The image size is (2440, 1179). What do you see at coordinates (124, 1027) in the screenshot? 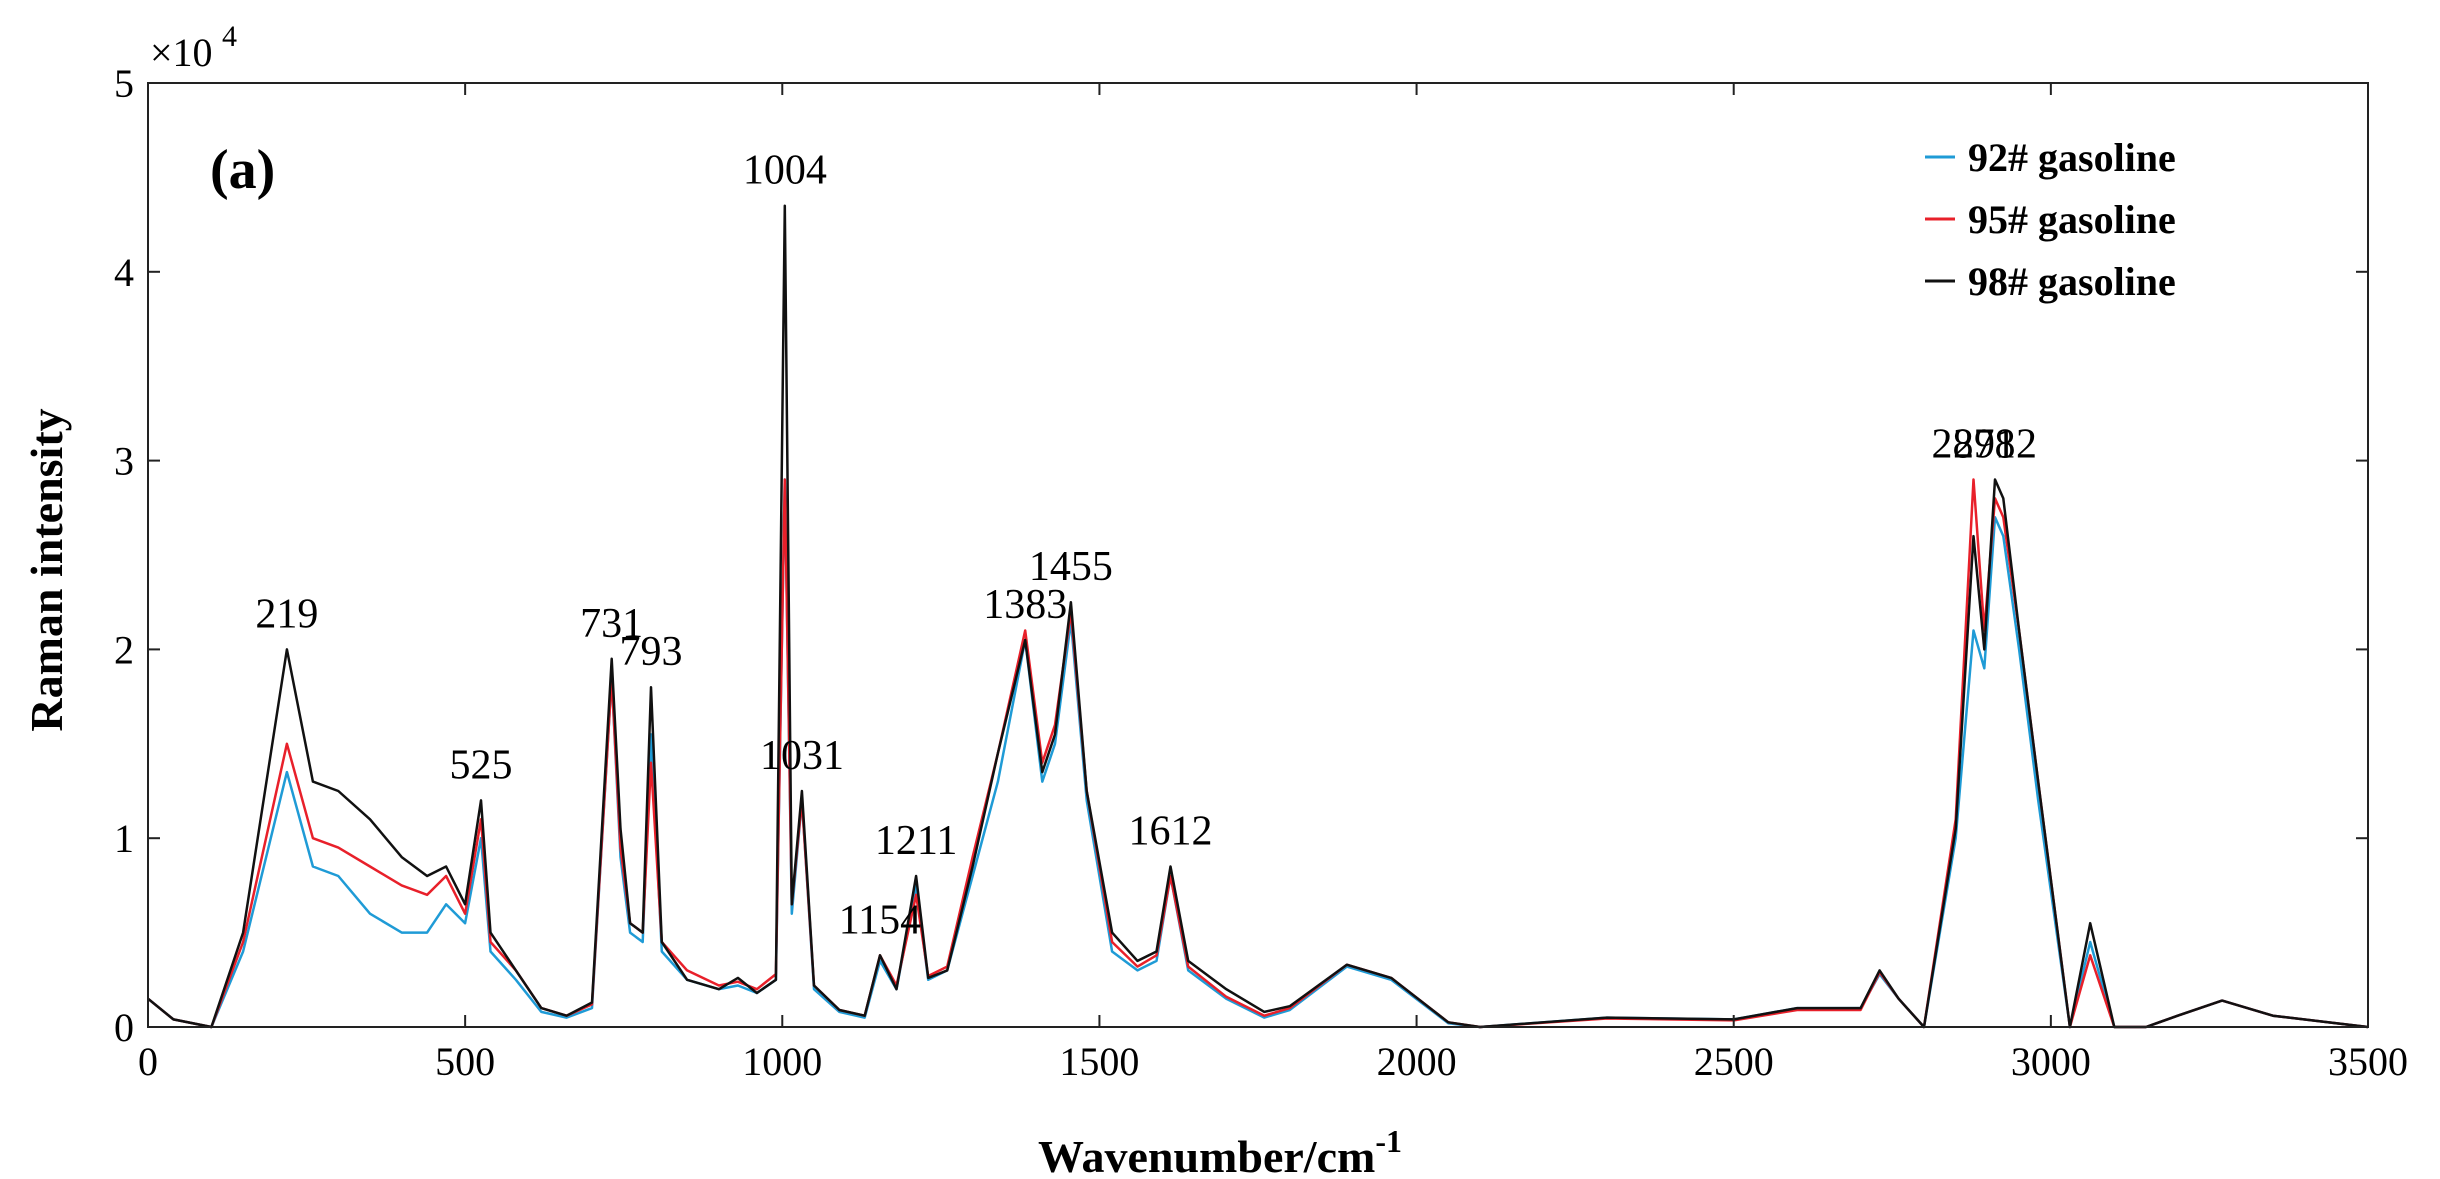
I see `y-tick-label: 0` at bounding box center [124, 1027].